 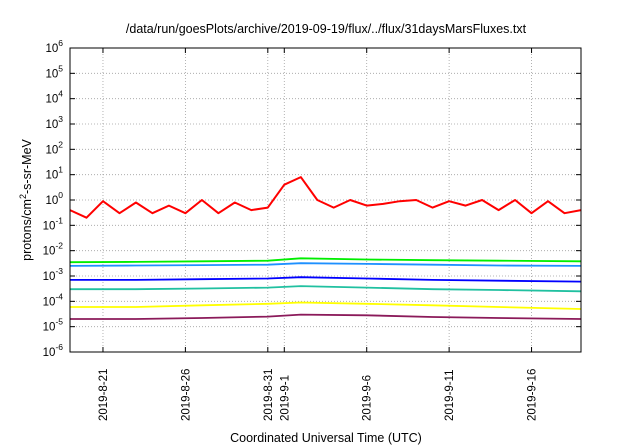 I want to click on y-tick-label: 10⁻⁶, so click(x=53, y=350).